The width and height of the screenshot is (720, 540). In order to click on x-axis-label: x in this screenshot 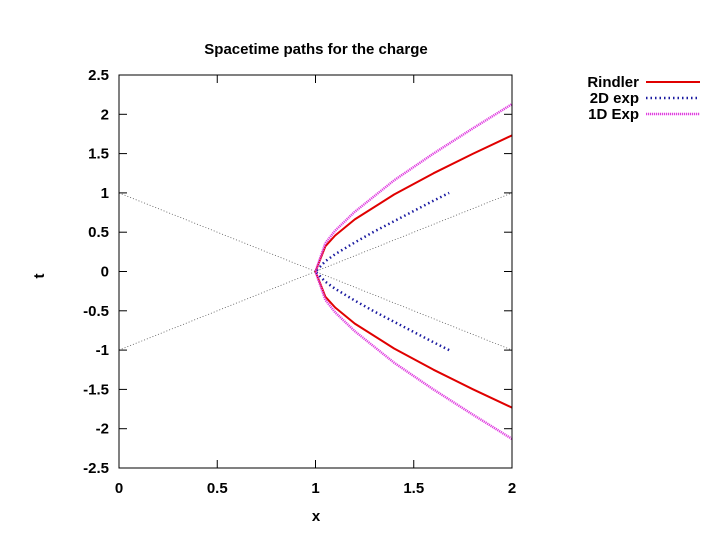, I will do `click(316, 516)`.